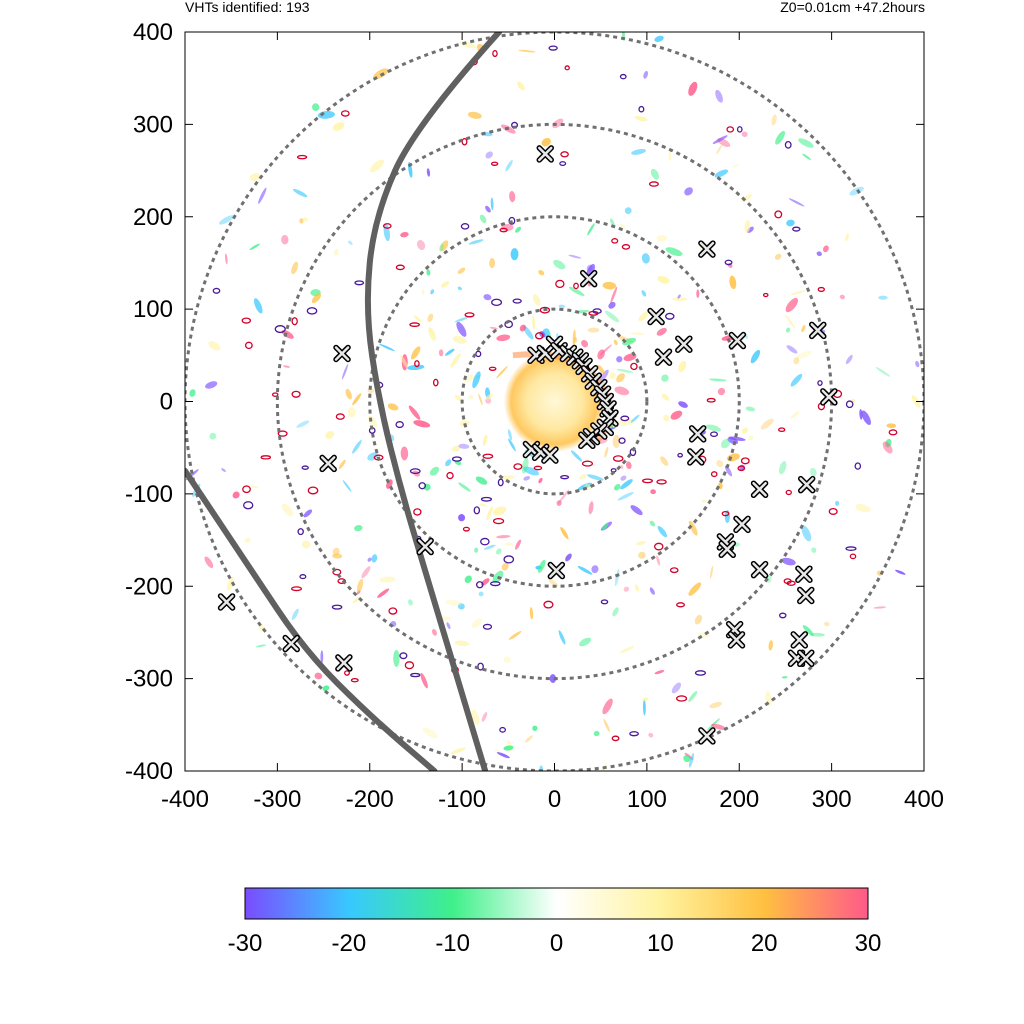 This screenshot has height=1024, width=1024. I want to click on x-tick-label: 0, so click(554, 799).